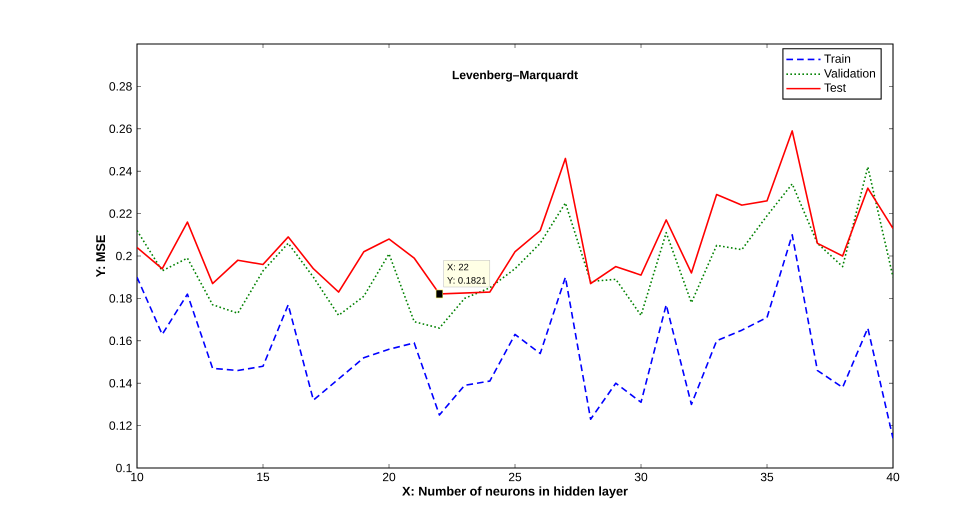 The width and height of the screenshot is (973, 525). What do you see at coordinates (137, 477) in the screenshot?
I see `x-tick-label: 10` at bounding box center [137, 477].